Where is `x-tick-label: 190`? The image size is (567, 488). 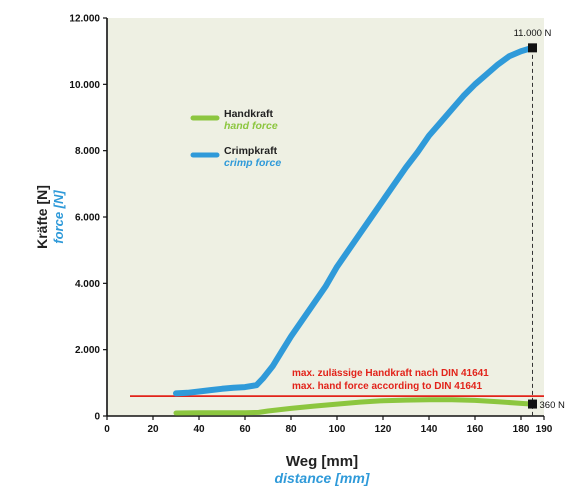 x-tick-label: 190 is located at coordinates (544, 429).